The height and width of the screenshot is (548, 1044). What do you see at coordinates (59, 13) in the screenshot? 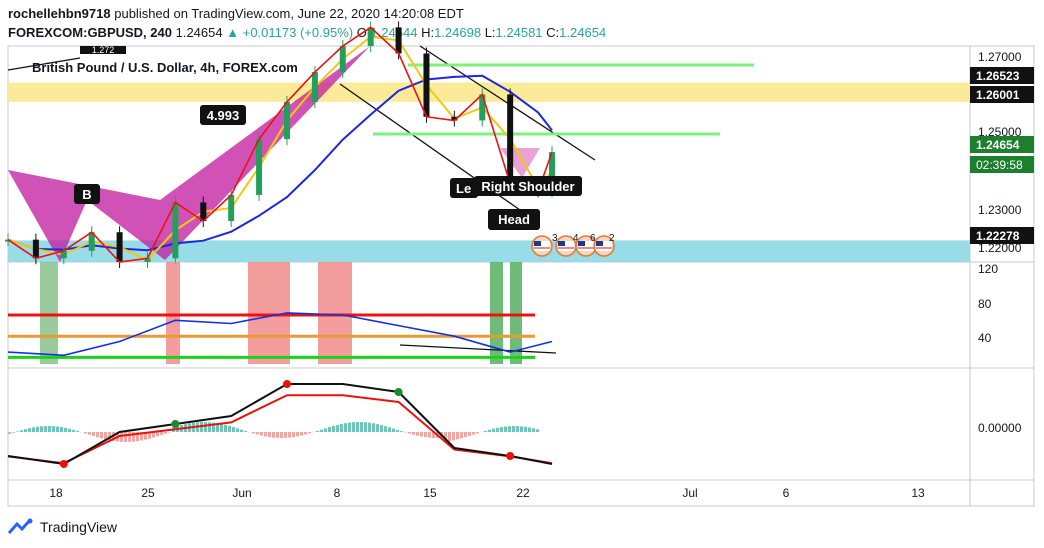
I see `publisher-name: rochellehbn9718` at bounding box center [59, 13].